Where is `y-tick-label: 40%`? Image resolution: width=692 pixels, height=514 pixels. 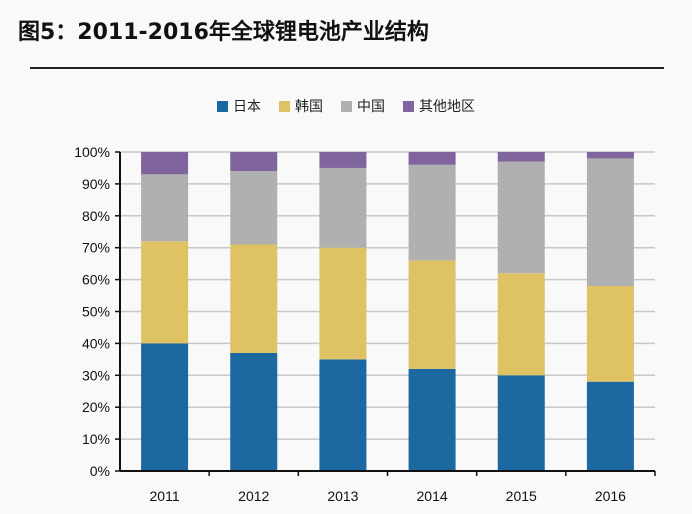
y-tick-label: 40% is located at coordinates (96, 343).